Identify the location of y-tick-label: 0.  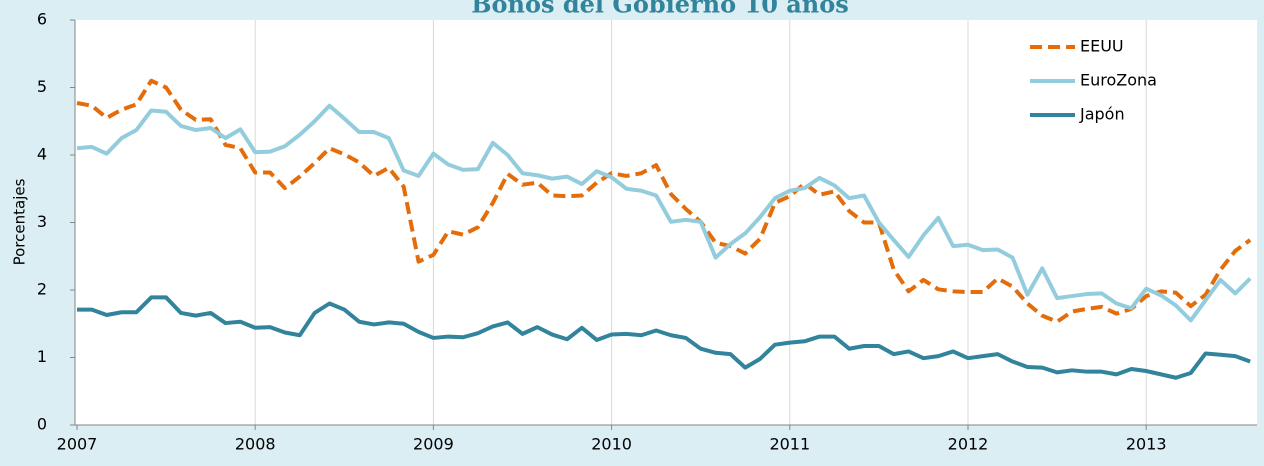
(42, 424).